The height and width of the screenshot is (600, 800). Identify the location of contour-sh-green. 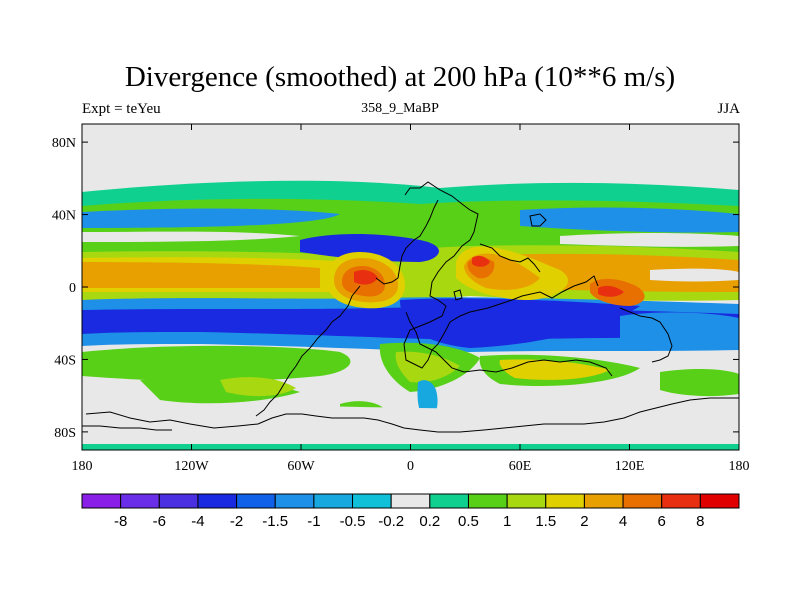
(216, 363).